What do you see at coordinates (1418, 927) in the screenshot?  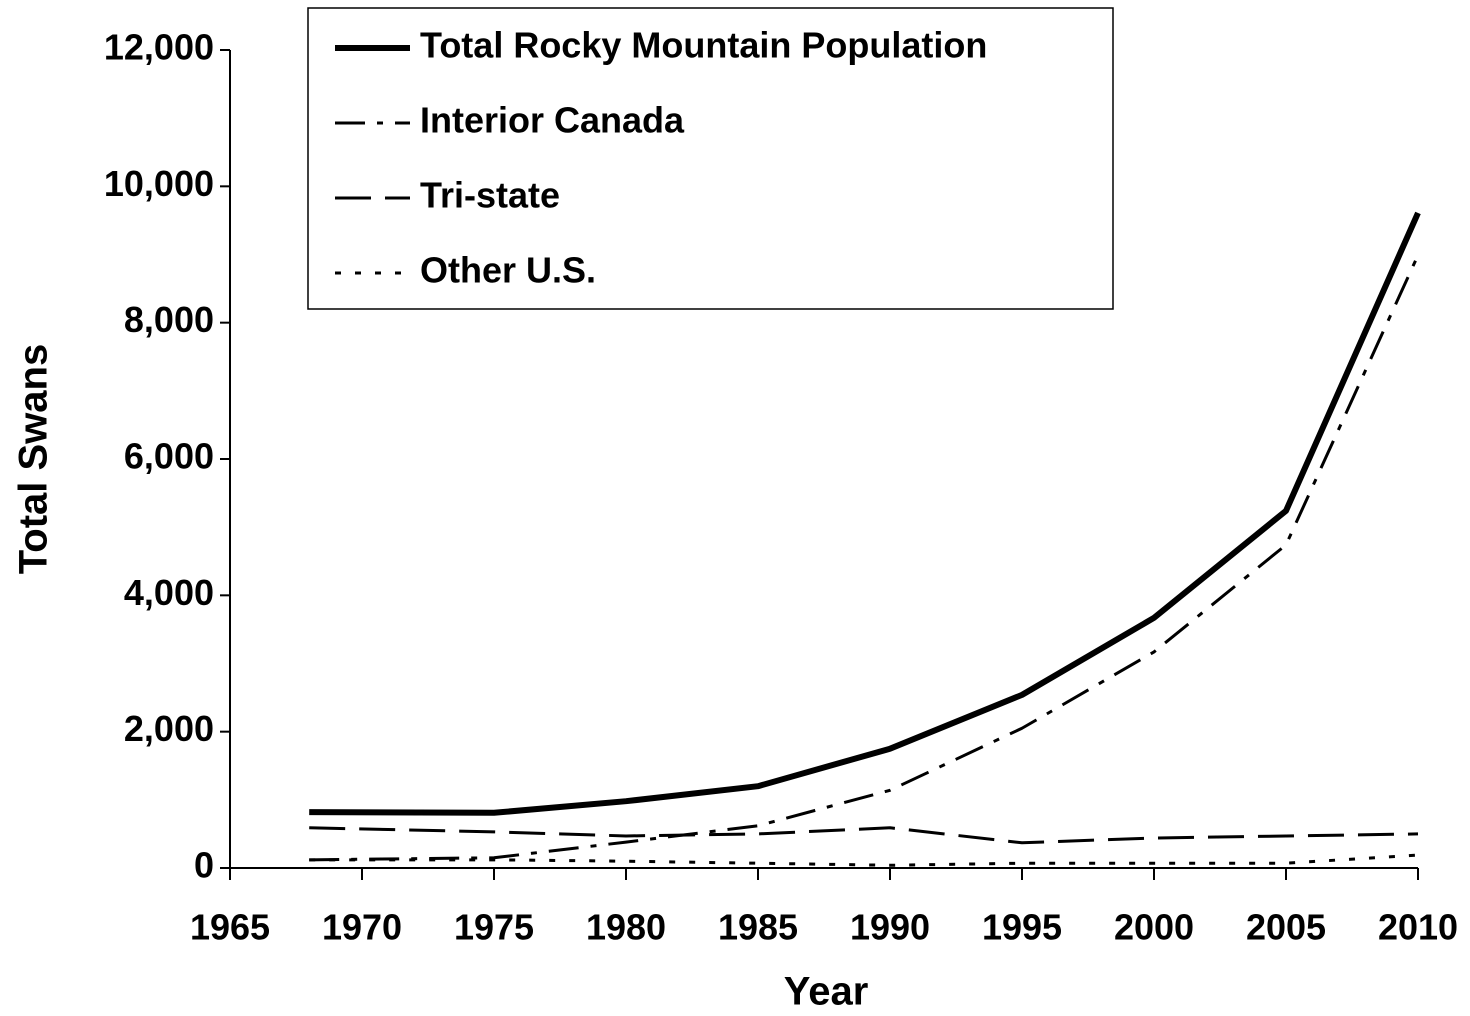 I see `x-tick-label: 2010` at bounding box center [1418, 927].